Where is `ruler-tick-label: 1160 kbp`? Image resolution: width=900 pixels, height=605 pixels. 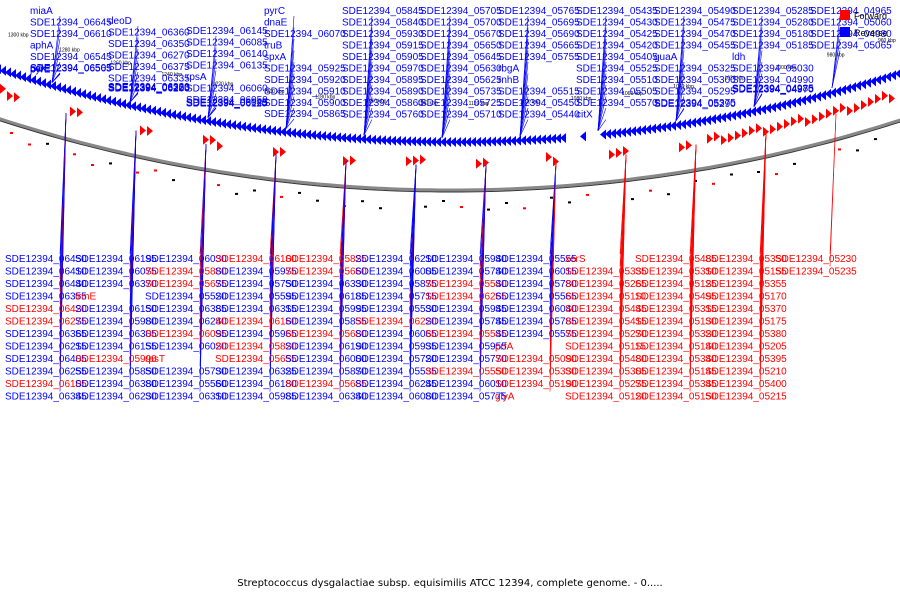 ruler-tick-label: 1160 kbp is located at coordinates (376, 102).